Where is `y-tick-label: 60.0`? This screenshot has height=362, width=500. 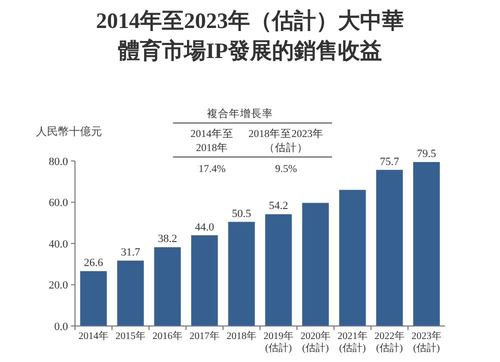 y-tick-label: 60.0 is located at coordinates (58, 203).